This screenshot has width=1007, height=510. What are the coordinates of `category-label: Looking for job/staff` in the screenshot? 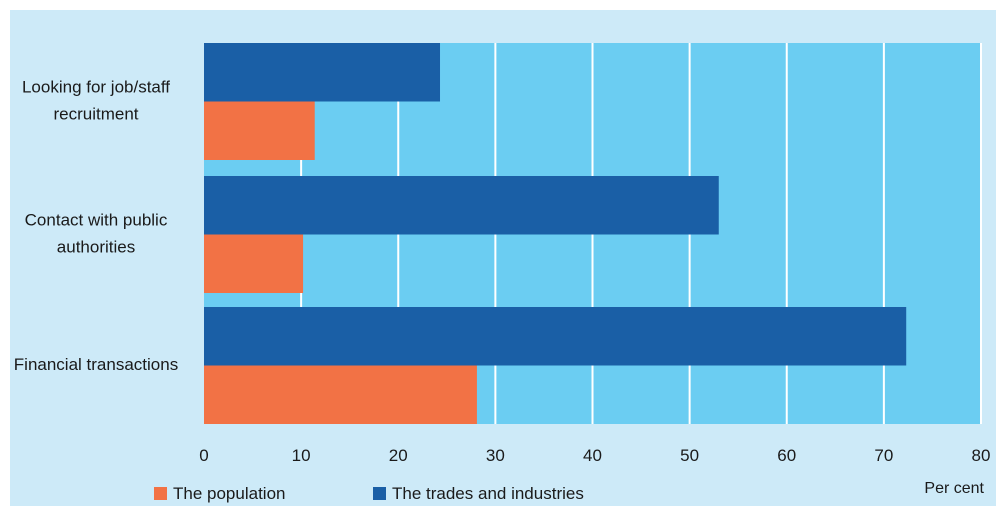 It's located at (96, 86).